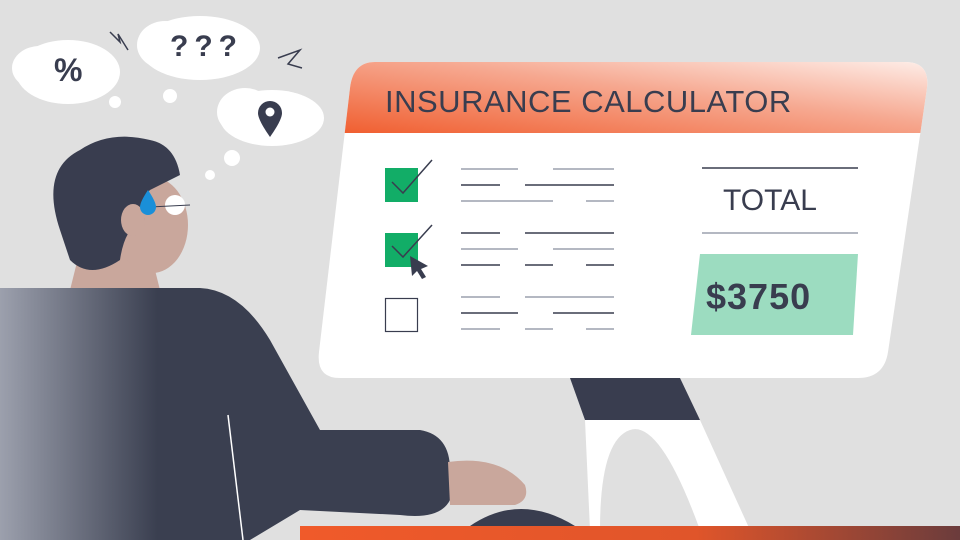 This screenshot has width=960, height=540. What do you see at coordinates (588, 101) in the screenshot?
I see `calculator-title: INSURANCE CALCULATOR` at bounding box center [588, 101].